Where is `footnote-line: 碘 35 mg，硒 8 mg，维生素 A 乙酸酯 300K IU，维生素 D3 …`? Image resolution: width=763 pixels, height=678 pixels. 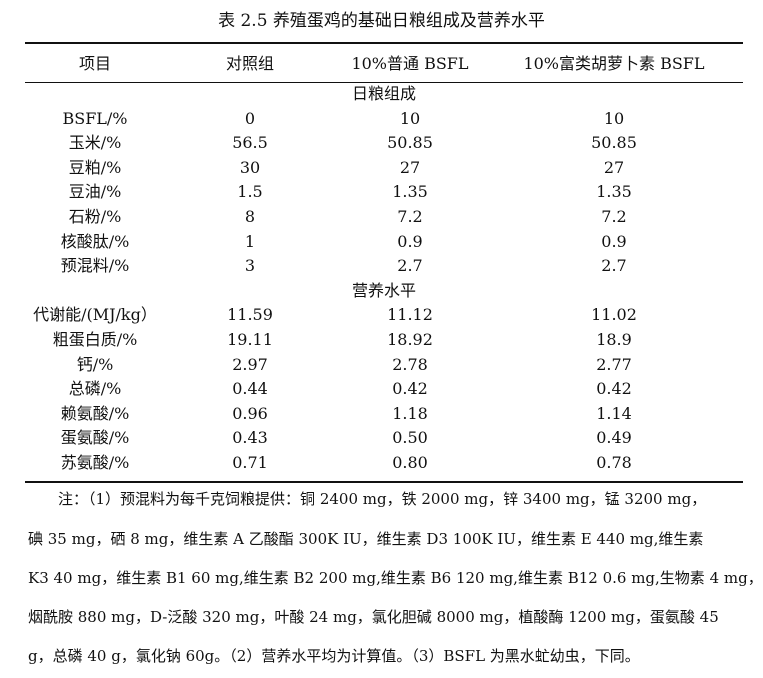 footnote-line: 碘 35 mg，硒 8 mg，维生素 A 乙酸酯 300K IU，维生素 D3 … is located at coordinates (366, 539).